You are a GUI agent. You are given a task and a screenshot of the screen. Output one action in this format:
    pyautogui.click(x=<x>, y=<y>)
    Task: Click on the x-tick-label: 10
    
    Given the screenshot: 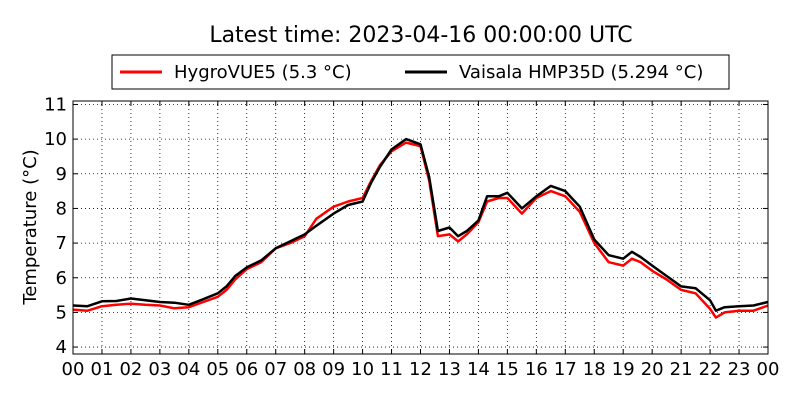 What is the action you would take?
    pyautogui.click(x=362, y=369)
    